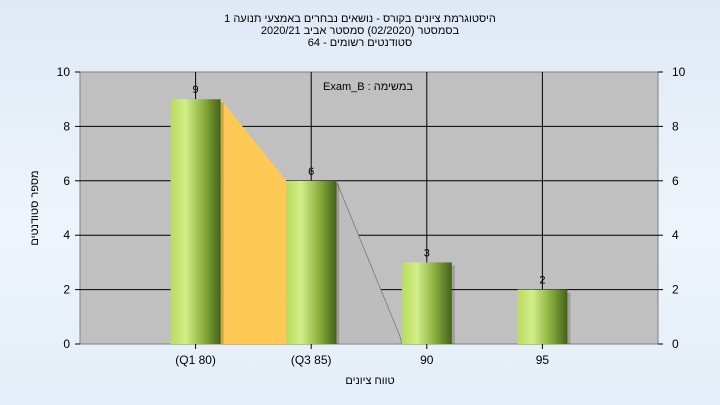 The image size is (720, 405). Describe the element at coordinates (369, 381) in the screenshot. I see `x-axis-title: טווח ציונים` at that location.